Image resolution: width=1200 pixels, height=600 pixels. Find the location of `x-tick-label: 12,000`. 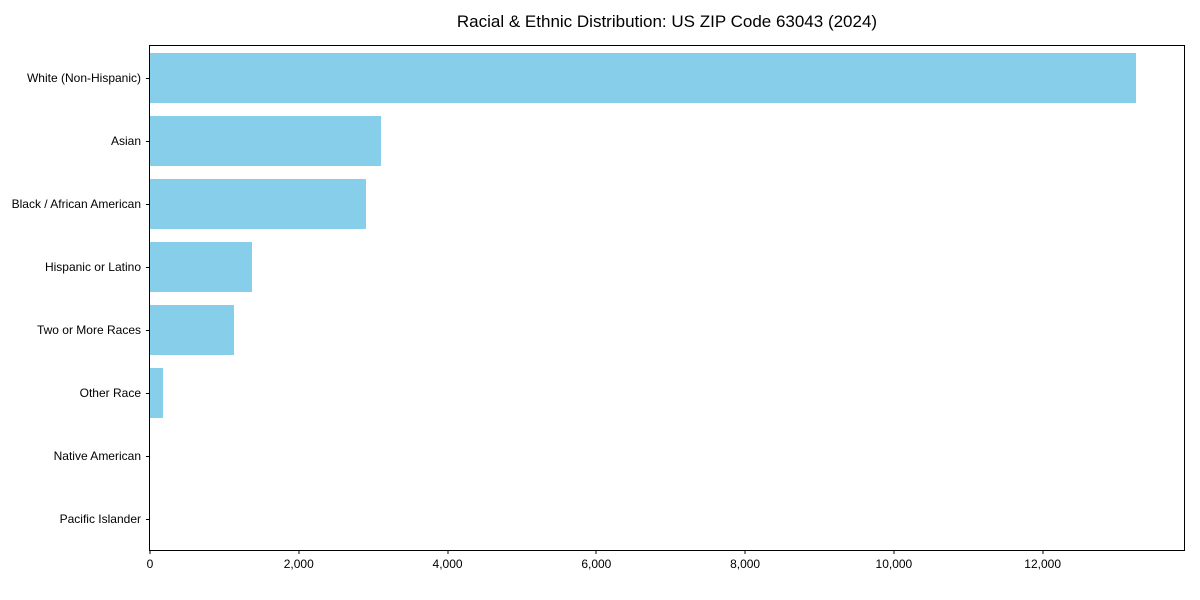

x-tick-label: 12,000 is located at coordinates (1043, 564).